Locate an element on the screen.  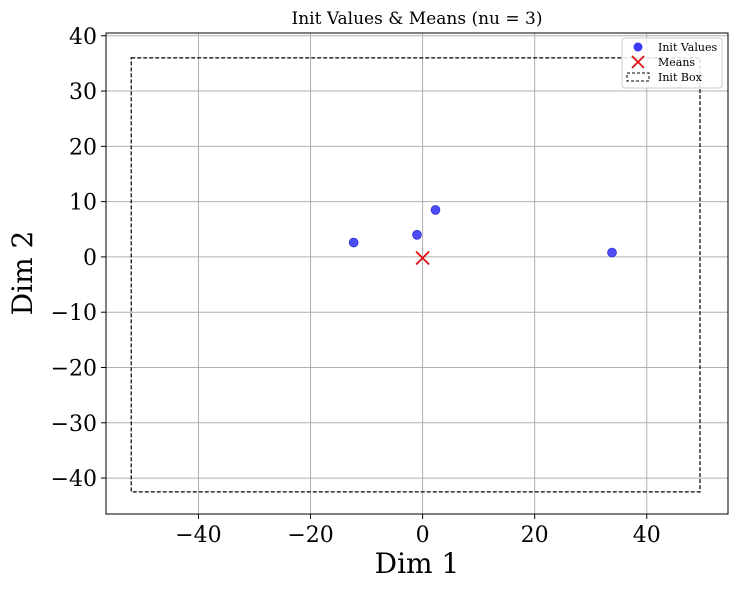
mean-marker is located at coordinates (422, 258).